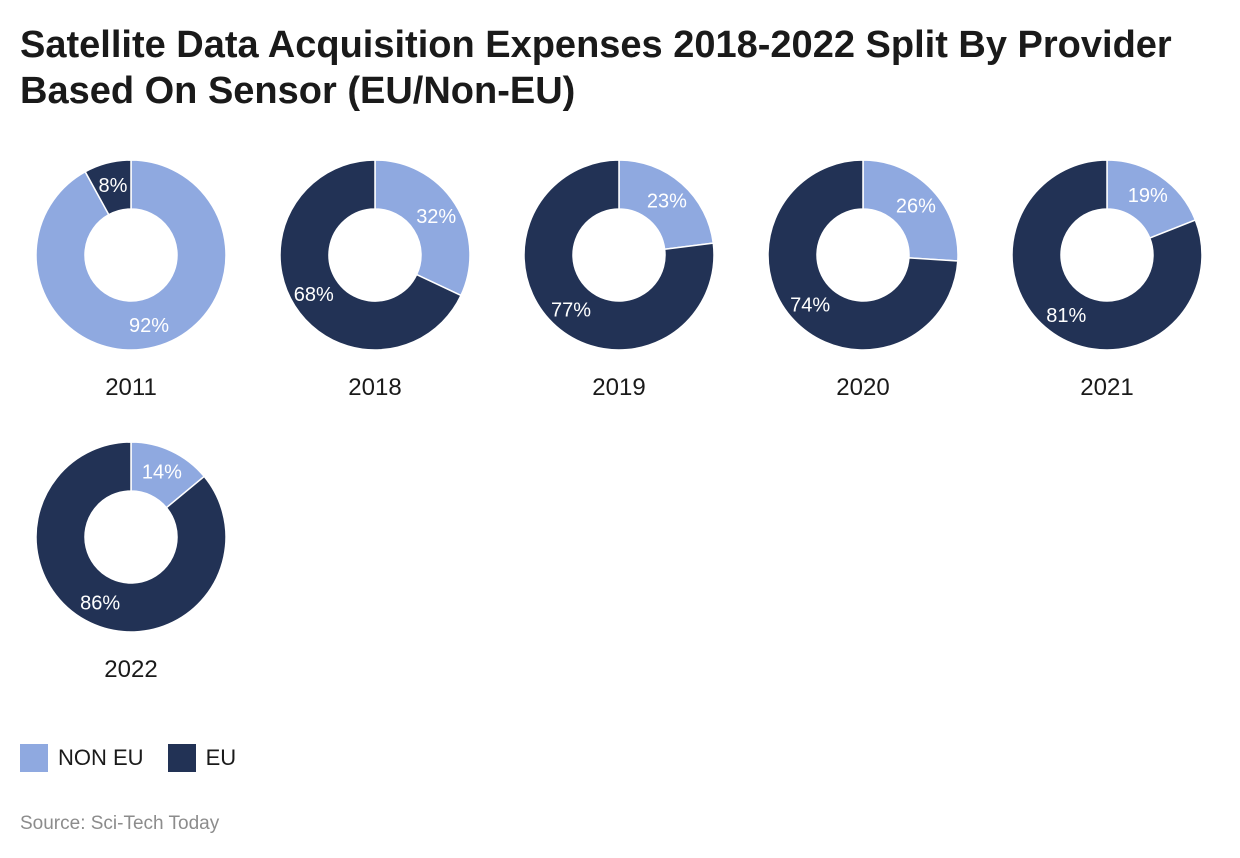  I want to click on slice-label-non-eu-2018: 32%, so click(436, 217).